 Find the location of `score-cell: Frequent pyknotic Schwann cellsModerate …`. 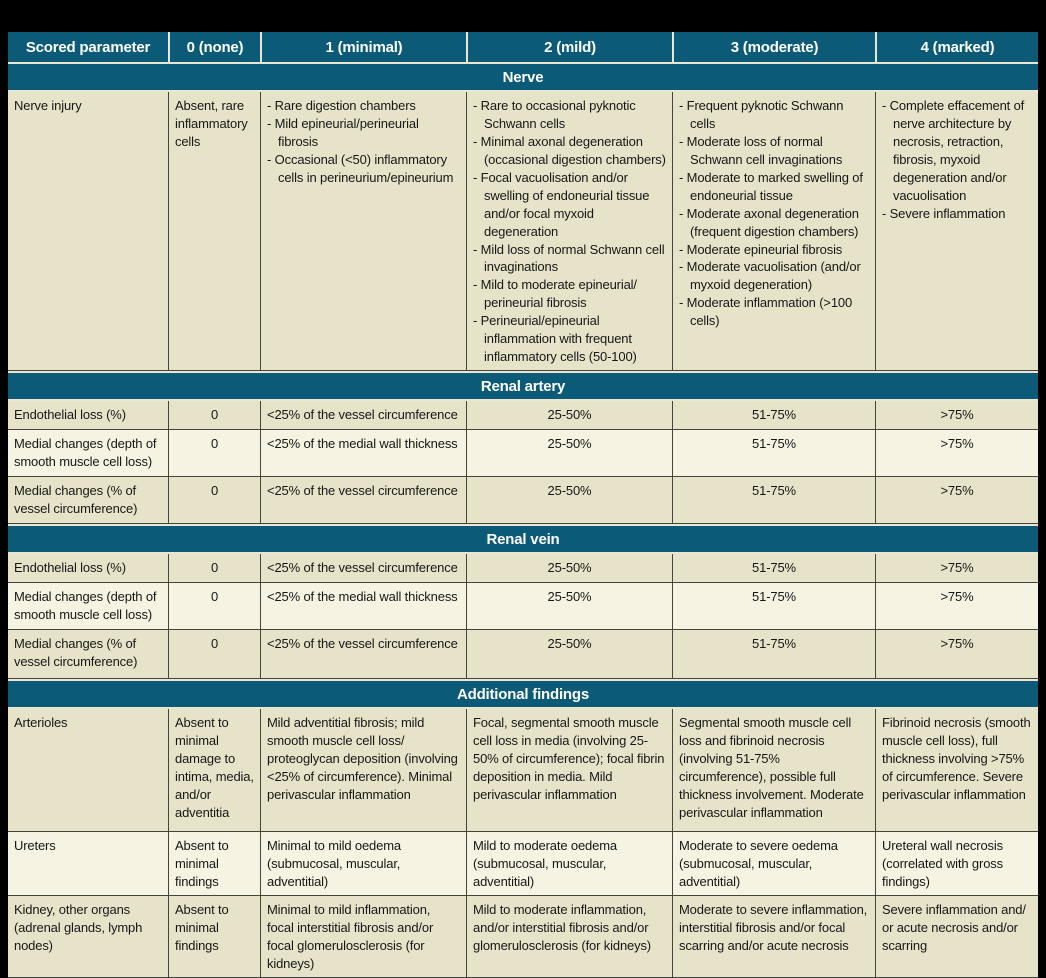

score-cell: Frequent pyknotic Schwann cellsModerate … is located at coordinates (773, 231).